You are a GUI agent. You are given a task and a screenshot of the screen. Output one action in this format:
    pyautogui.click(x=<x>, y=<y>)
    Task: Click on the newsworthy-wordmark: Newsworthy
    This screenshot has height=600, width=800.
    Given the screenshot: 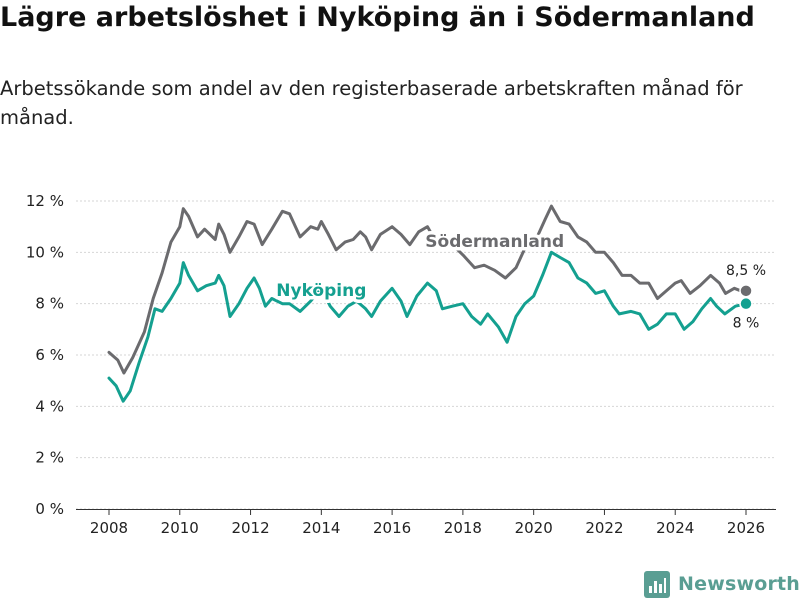 What is the action you would take?
    pyautogui.click(x=739, y=584)
    